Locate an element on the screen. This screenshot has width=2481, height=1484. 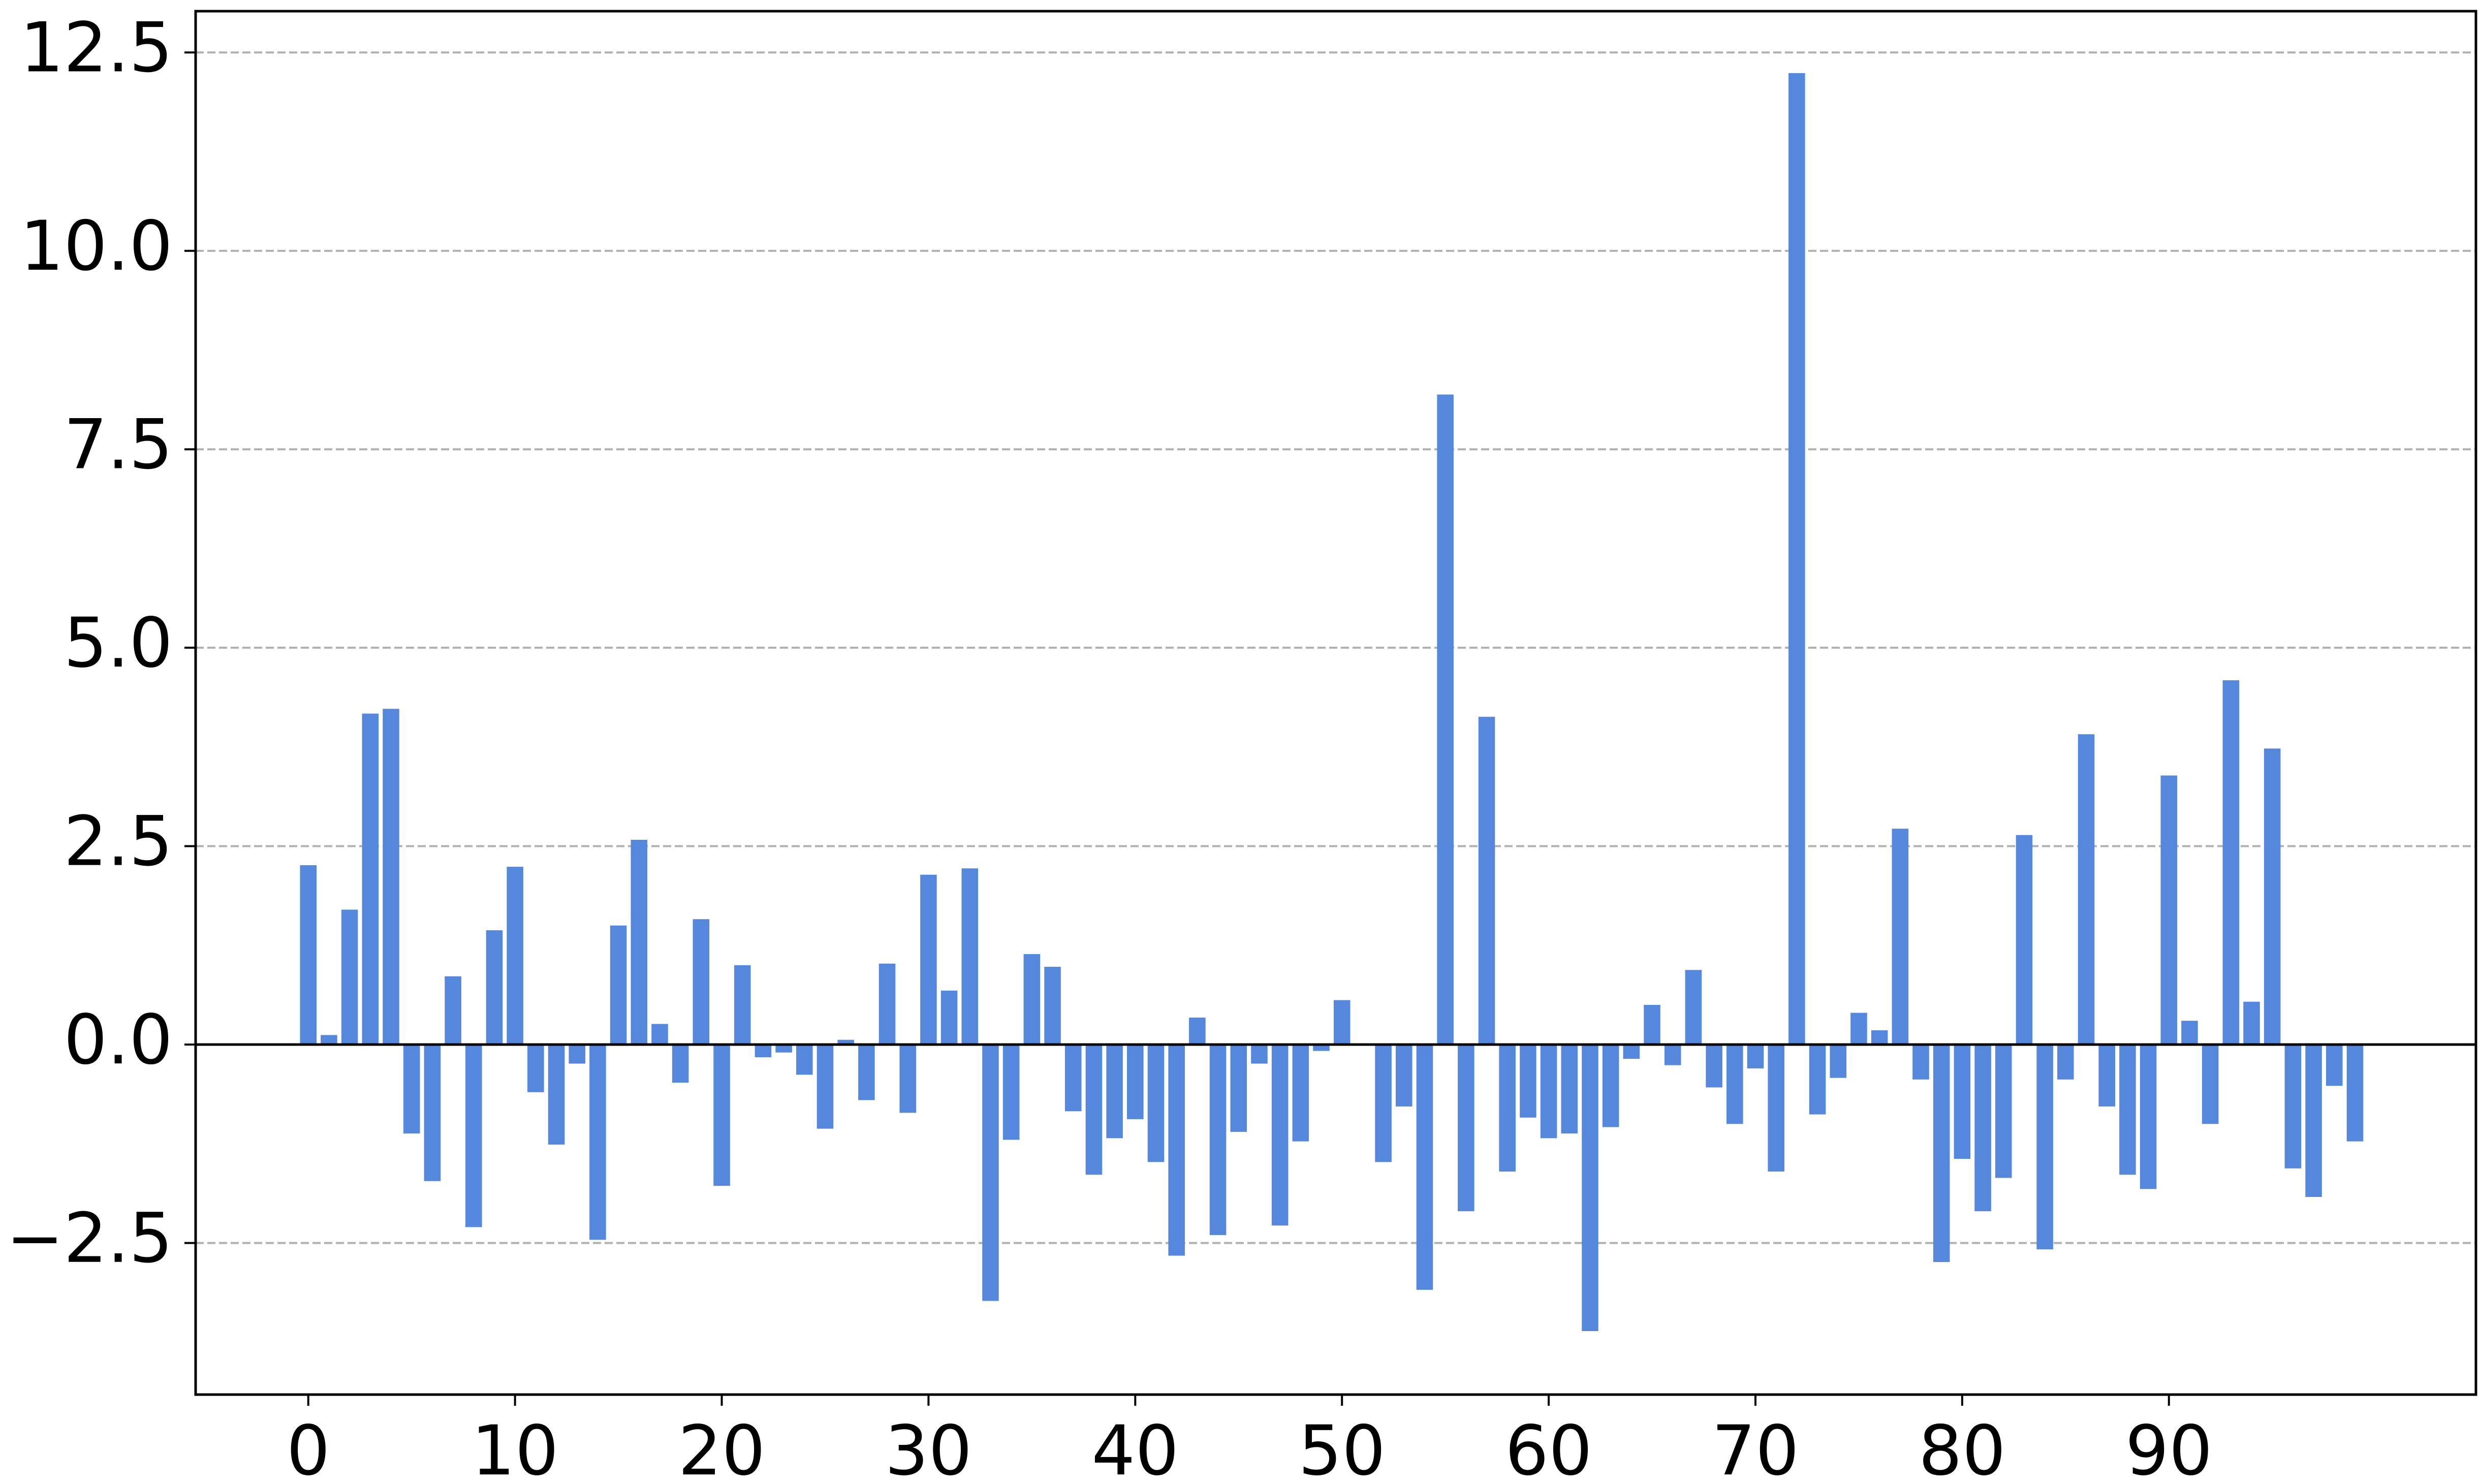
y-tick-label: 7.5 is located at coordinates (119, 444).